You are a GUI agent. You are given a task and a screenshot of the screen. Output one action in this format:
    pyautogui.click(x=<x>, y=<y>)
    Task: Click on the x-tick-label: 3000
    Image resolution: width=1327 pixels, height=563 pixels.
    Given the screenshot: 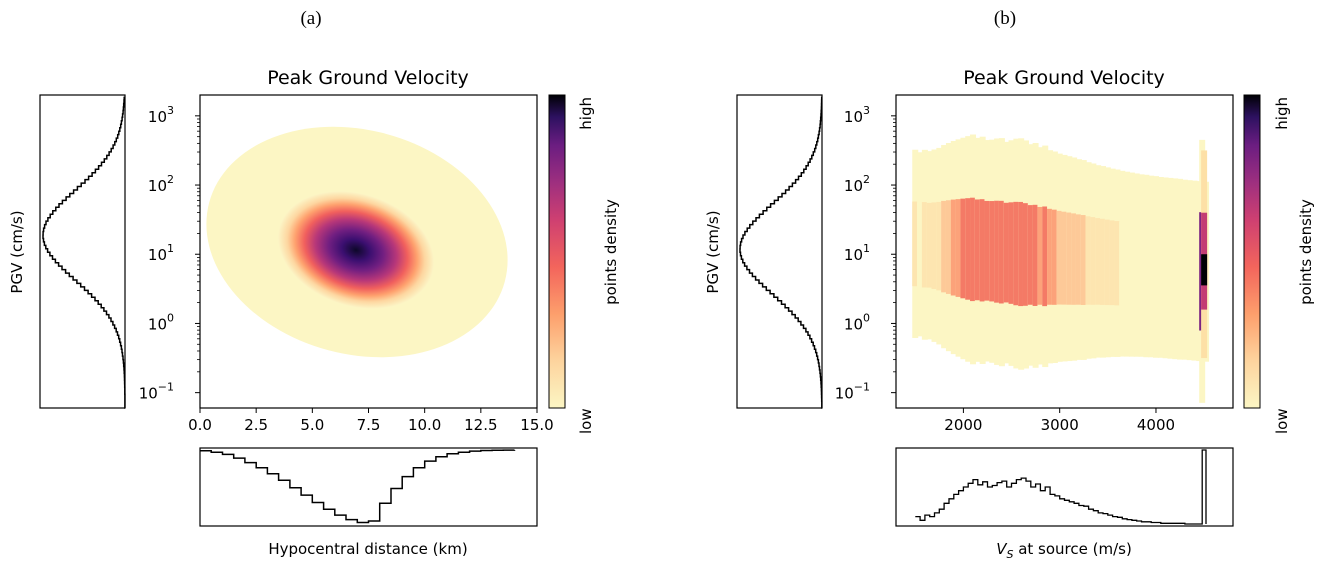 What is the action you would take?
    pyautogui.click(x=1060, y=425)
    